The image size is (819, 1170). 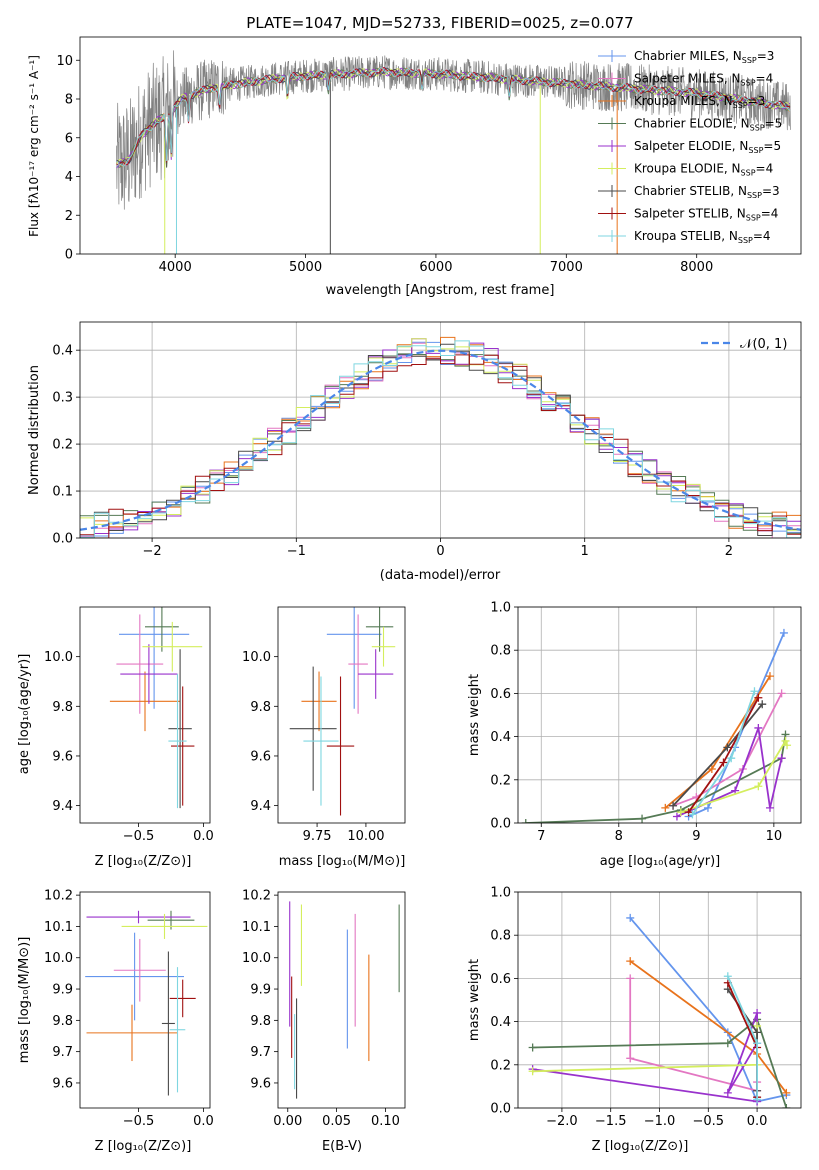 What do you see at coordinates (58, 927) in the screenshot?
I see `mass-z-ytick-label: 10.1` at bounding box center [58, 927].